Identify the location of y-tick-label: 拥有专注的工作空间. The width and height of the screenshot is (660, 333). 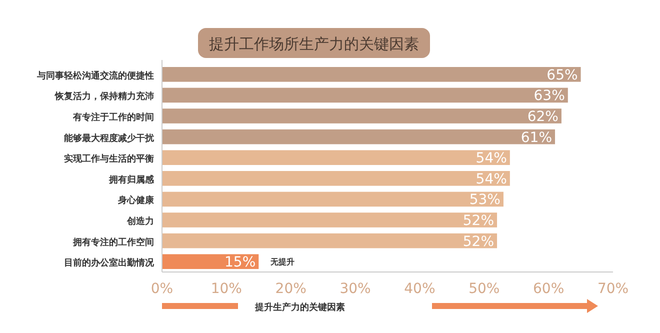
(113, 242).